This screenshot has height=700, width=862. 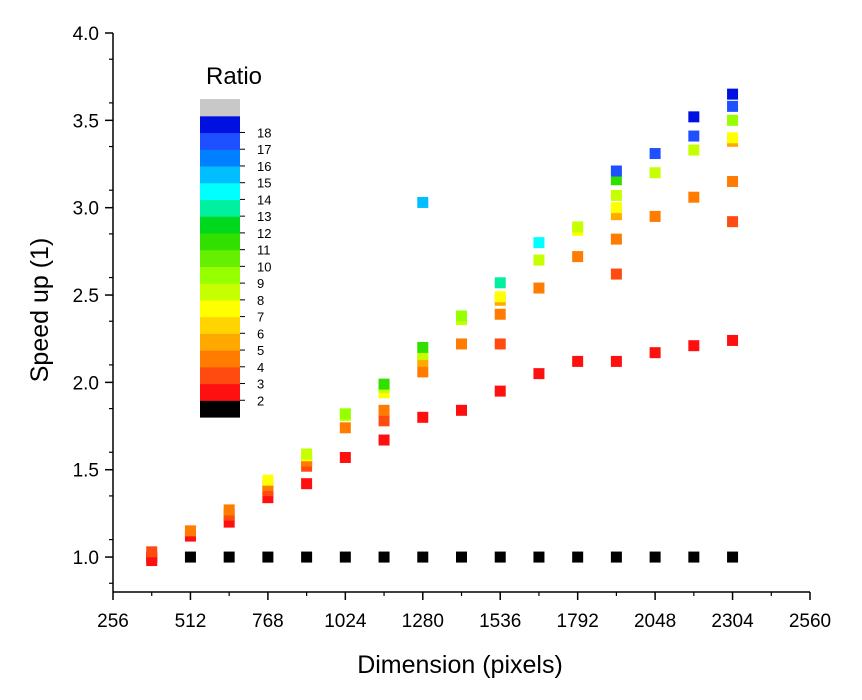 What do you see at coordinates (578, 621) in the screenshot?
I see `x-tick-label: 1792` at bounding box center [578, 621].